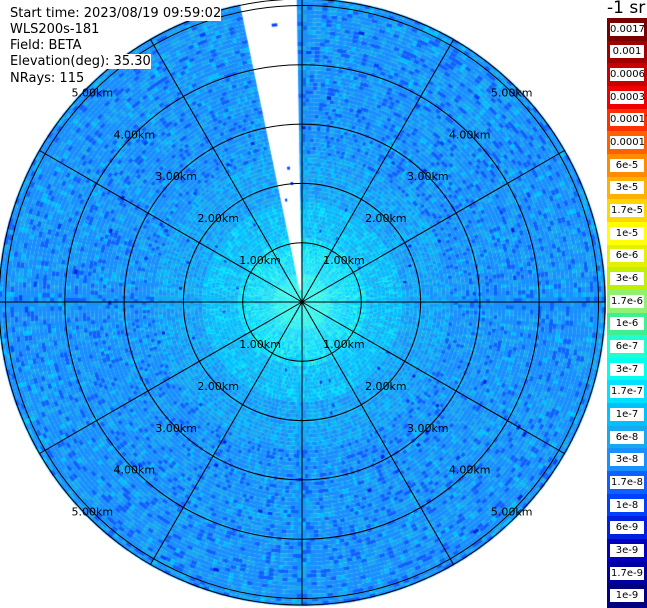 The height and width of the screenshot is (608, 647). What do you see at coordinates (55, 29) in the screenshot?
I see `instrument-text: WLS200s-181` at bounding box center [55, 29].